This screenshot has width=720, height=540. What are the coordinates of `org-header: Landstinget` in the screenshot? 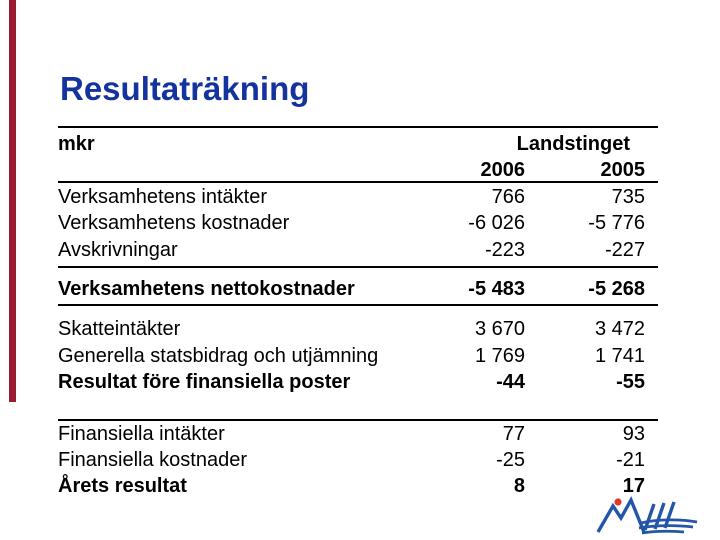 It's located at (573, 144).